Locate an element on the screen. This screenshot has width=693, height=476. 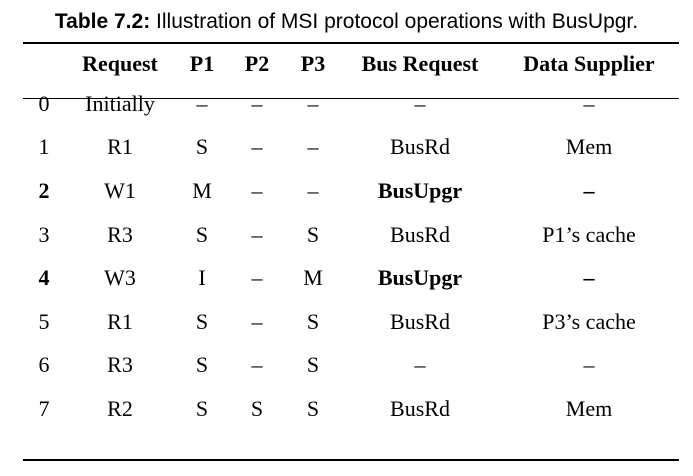
table-row: 6 R3 S – S – – is located at coordinates (351, 366).